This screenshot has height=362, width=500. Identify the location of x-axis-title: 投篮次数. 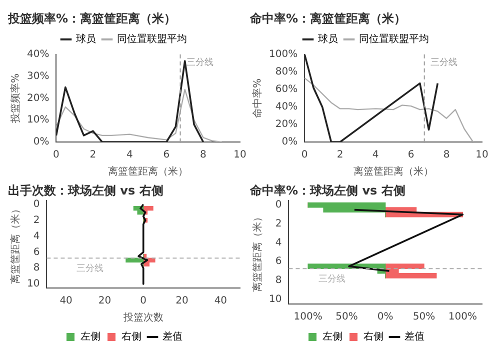
(143, 318).